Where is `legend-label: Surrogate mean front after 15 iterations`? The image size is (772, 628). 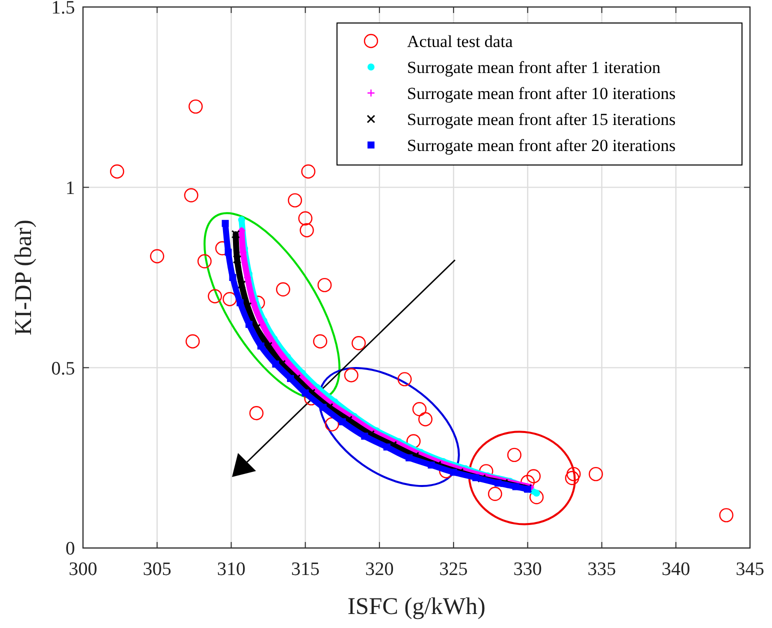
legend-label: Surrogate mean front after 15 iterations is located at coordinates (541, 119).